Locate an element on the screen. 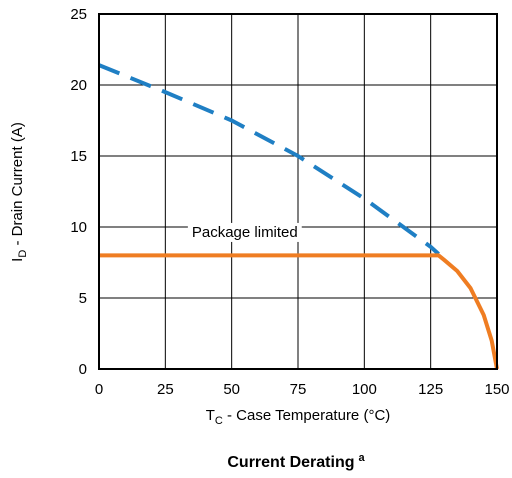  y-tick-label-25: 25 is located at coordinates (78, 14).